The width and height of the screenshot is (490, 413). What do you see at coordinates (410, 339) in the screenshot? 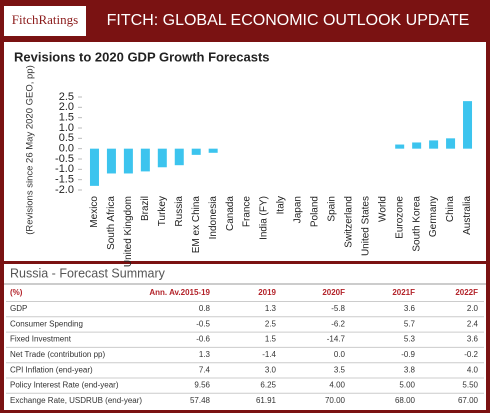
I see `table-cell: 5.3` at bounding box center [410, 339].